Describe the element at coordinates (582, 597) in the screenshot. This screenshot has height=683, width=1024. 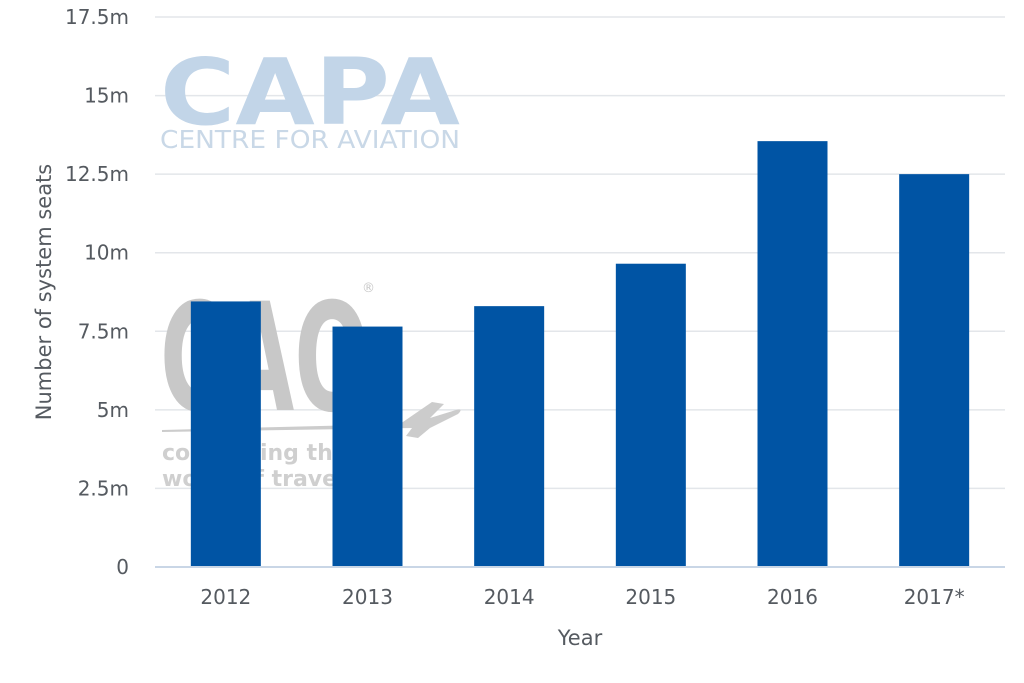
I see `x-axis-ticks: 2012 2013 2014 2015 2016 2017*` at that location.